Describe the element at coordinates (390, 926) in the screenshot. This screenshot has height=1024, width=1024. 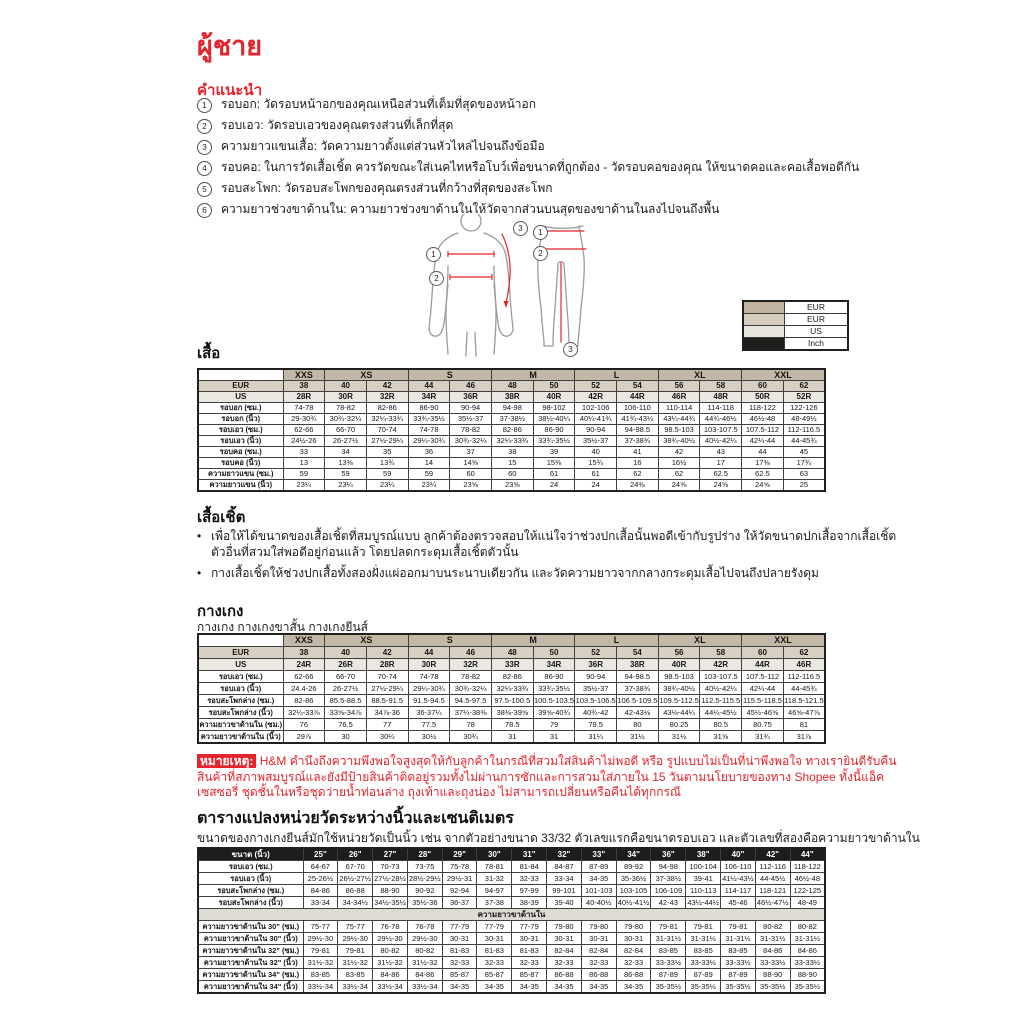
I see `inseam-value-cell: 76-78` at that location.